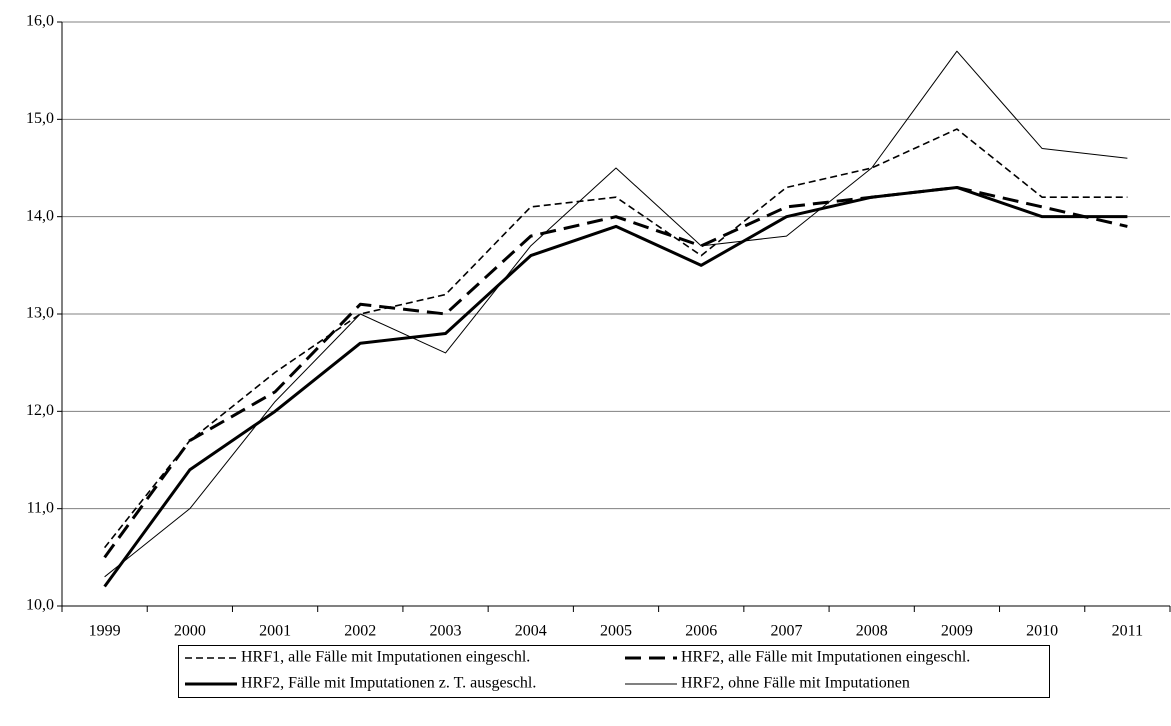 The image size is (1171, 726). I want to click on y-tick-label: 11,0, so click(40, 507).